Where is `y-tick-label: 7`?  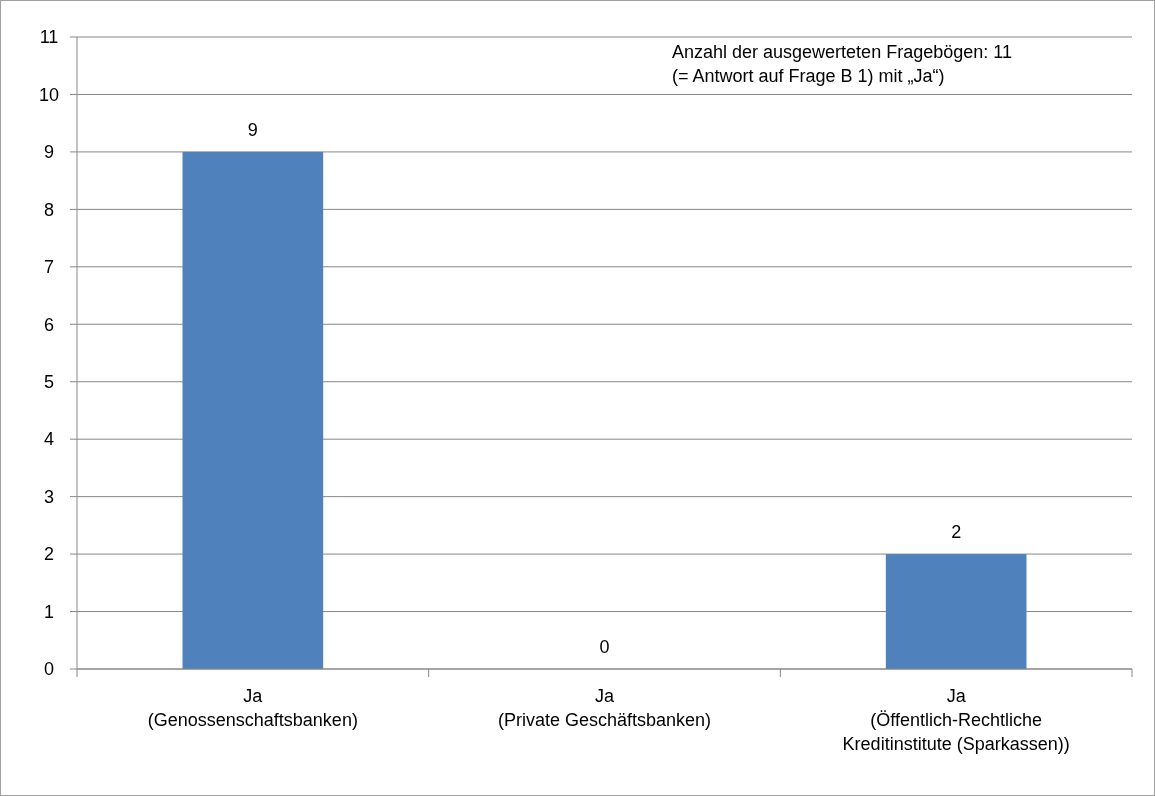
y-tick-label: 7 is located at coordinates (49, 267).